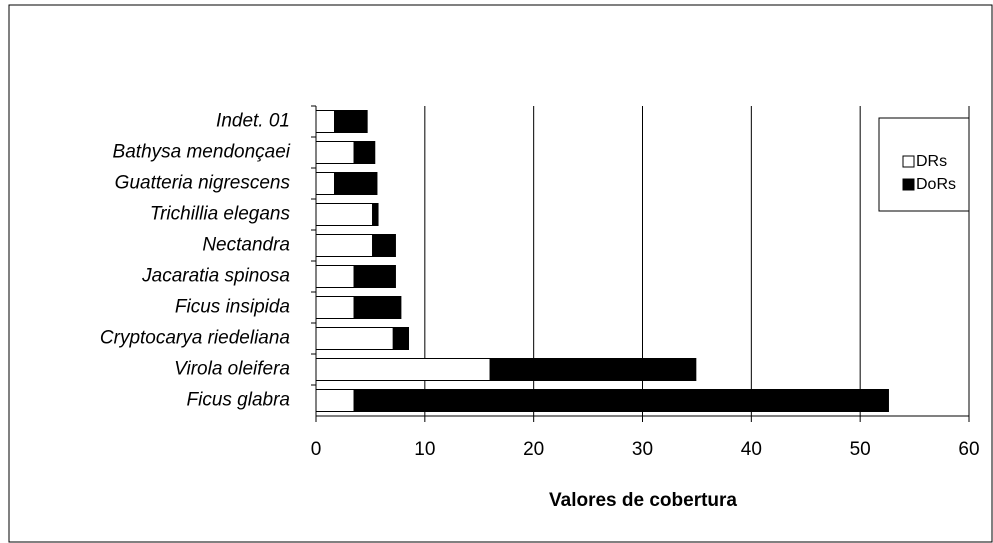 Image resolution: width=993 pixels, height=543 pixels. What do you see at coordinates (253, 121) in the screenshot?
I see `y-tick-label: Indet. 01` at bounding box center [253, 121].